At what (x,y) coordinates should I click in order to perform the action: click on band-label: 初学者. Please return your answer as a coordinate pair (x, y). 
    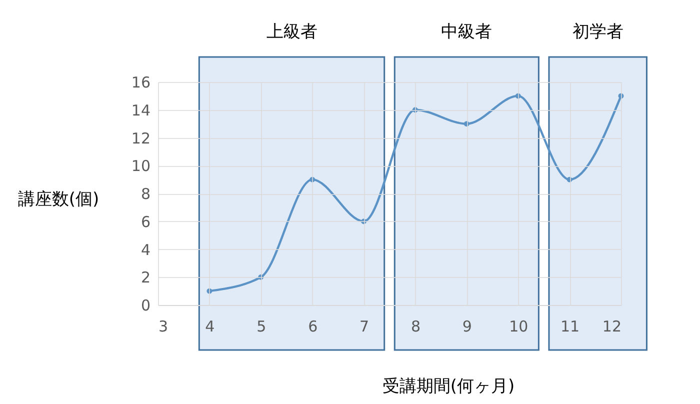
    Looking at the image, I should click on (598, 32).